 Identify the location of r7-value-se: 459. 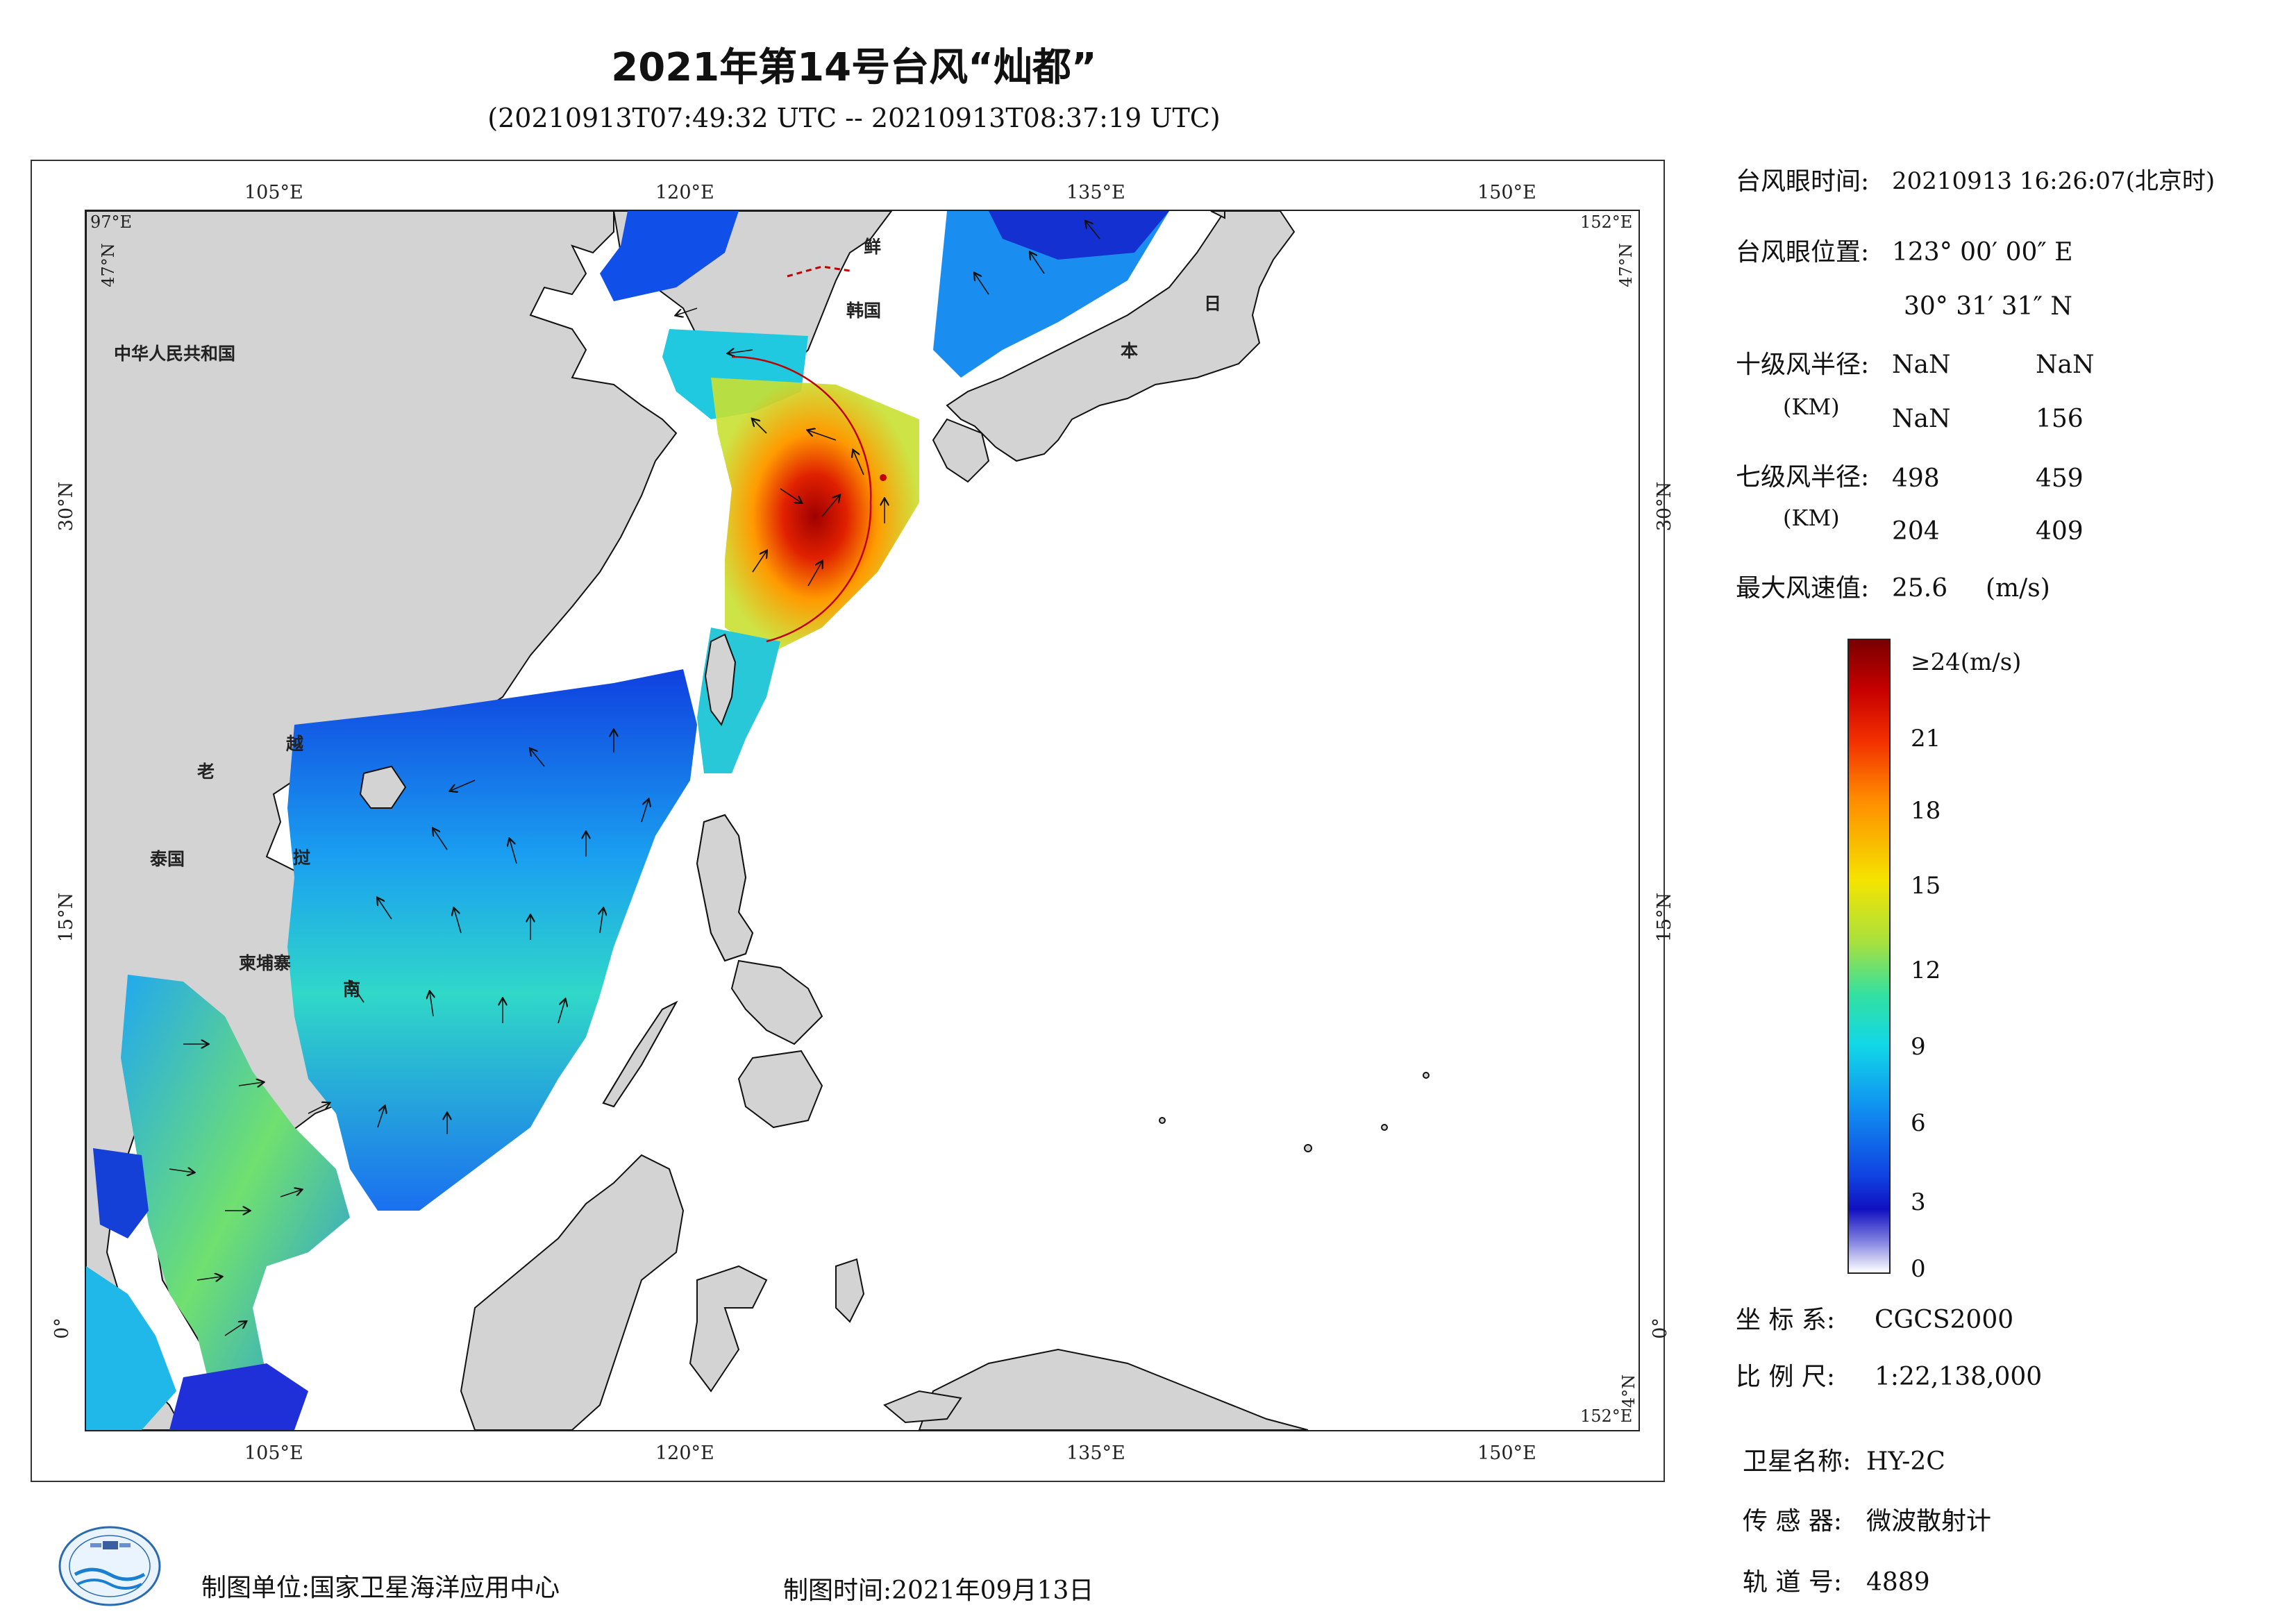
(2060, 478).